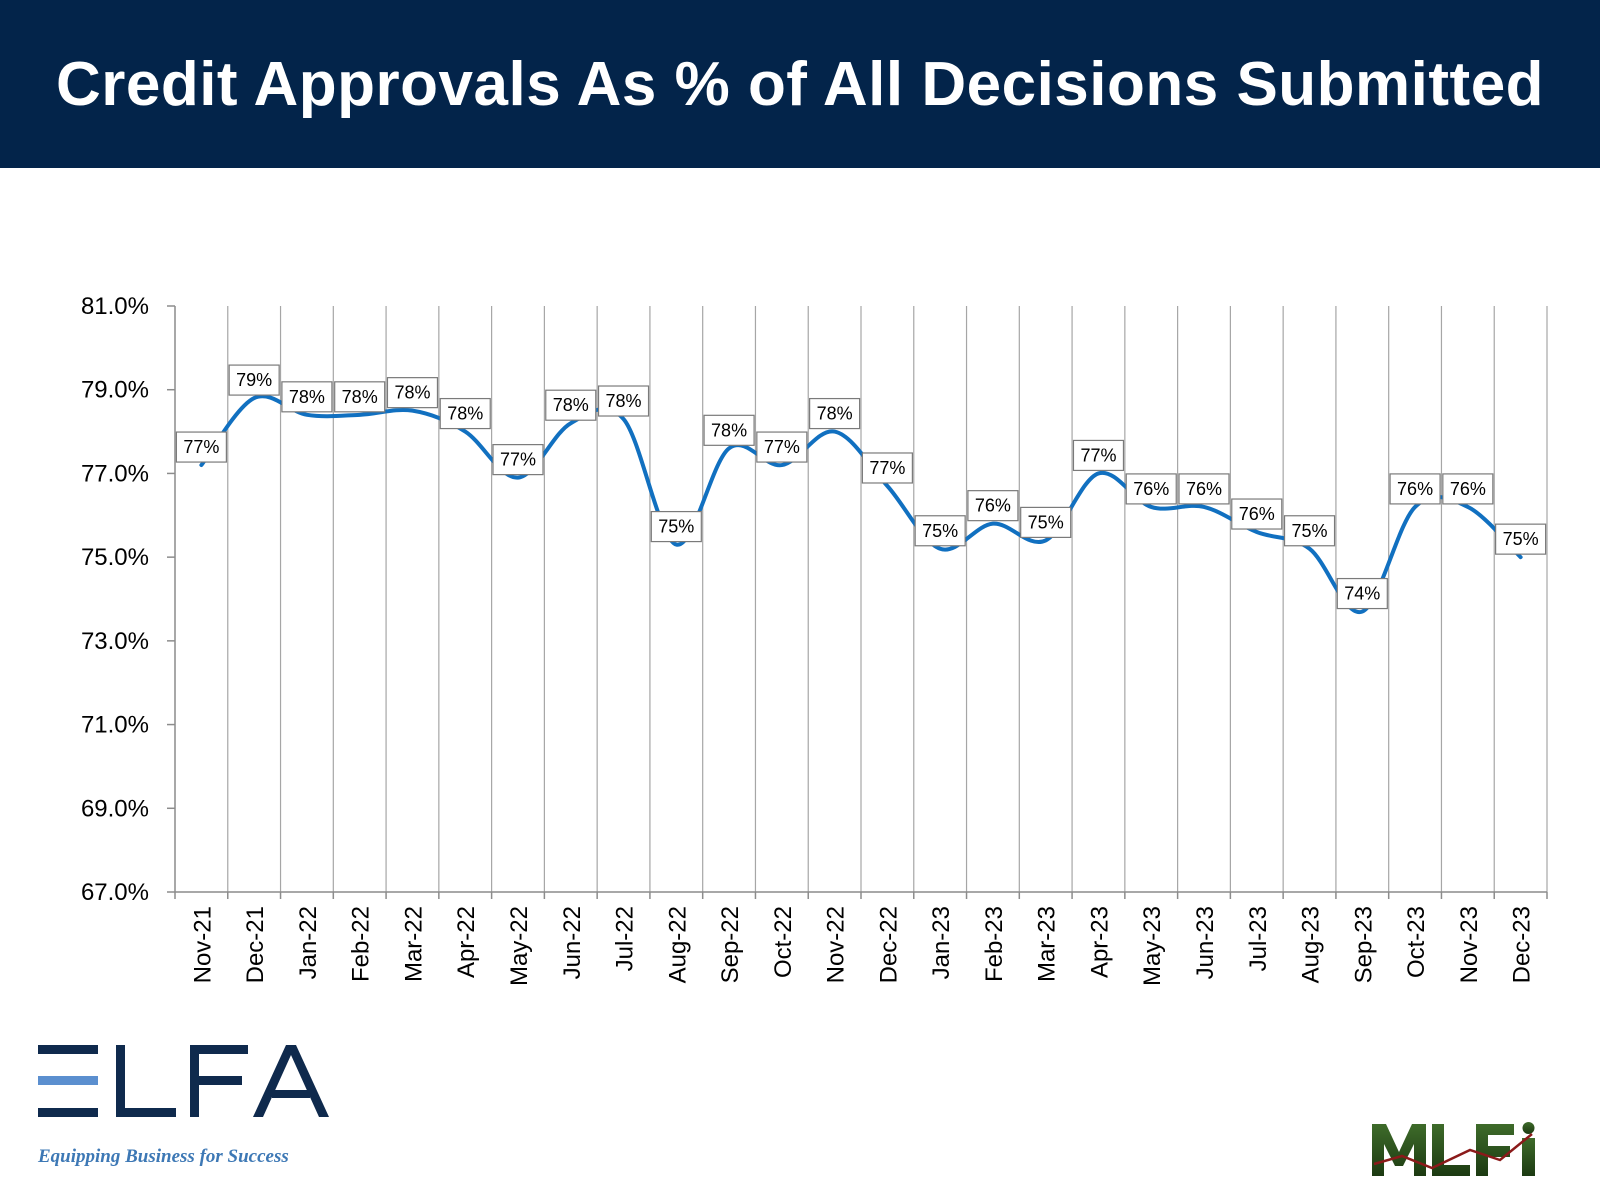  I want to click on y-tick-label: 69.0%, so click(115, 808).